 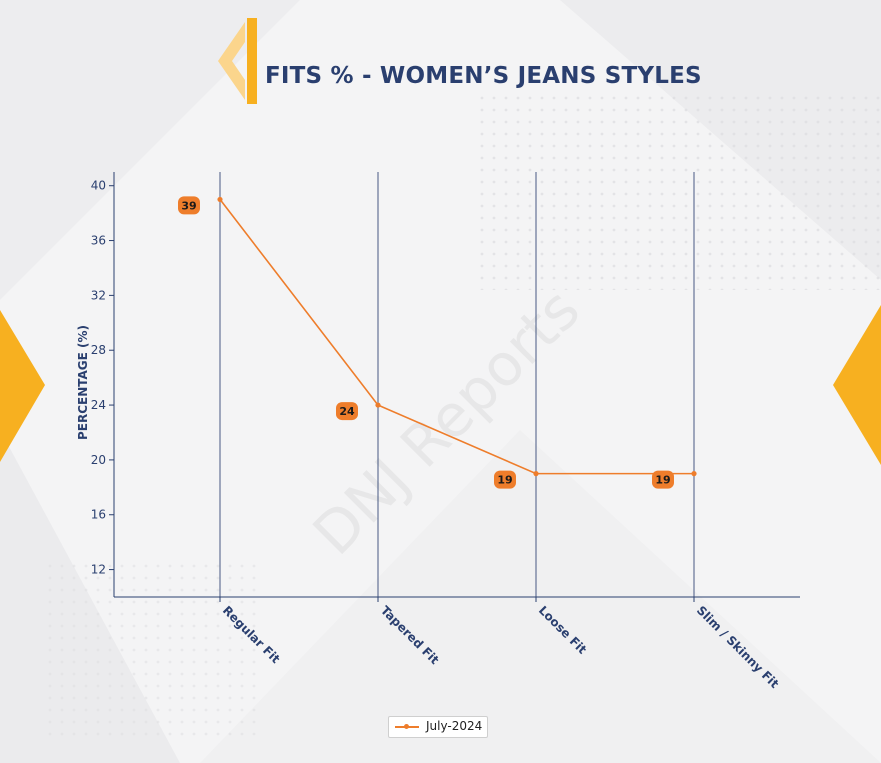 What do you see at coordinates (98, 186) in the screenshot?
I see `y-tick-label: 40` at bounding box center [98, 186].